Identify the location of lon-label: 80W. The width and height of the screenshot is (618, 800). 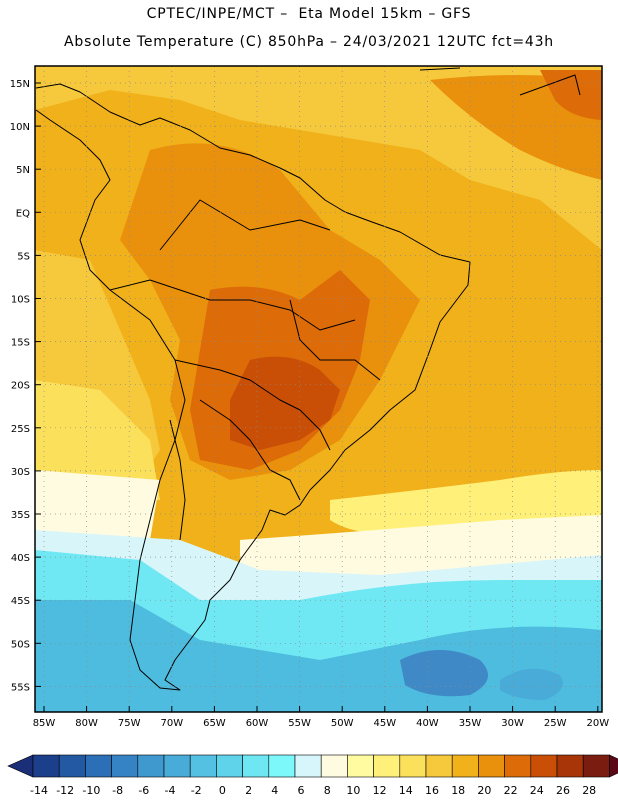
(86, 723).